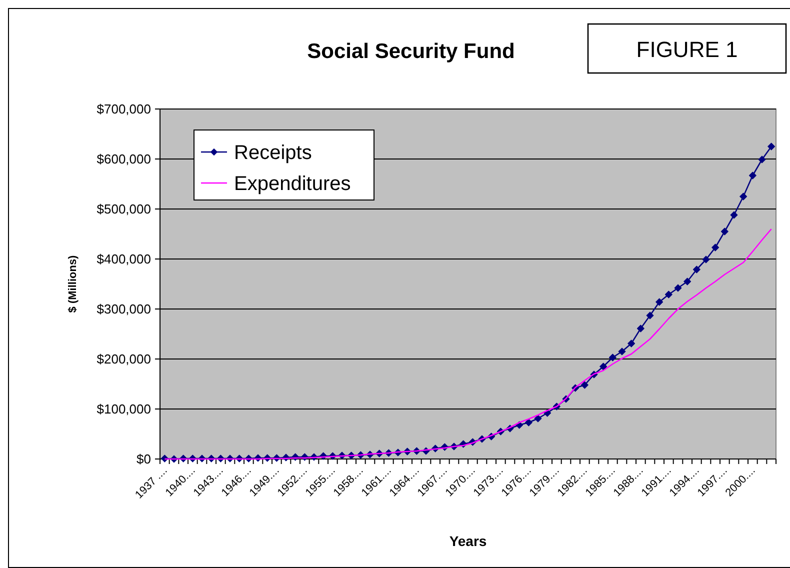 Image resolution: width=790 pixels, height=568 pixels. What do you see at coordinates (123, 309) in the screenshot?
I see `y-tick-label: $300,000` at bounding box center [123, 309].